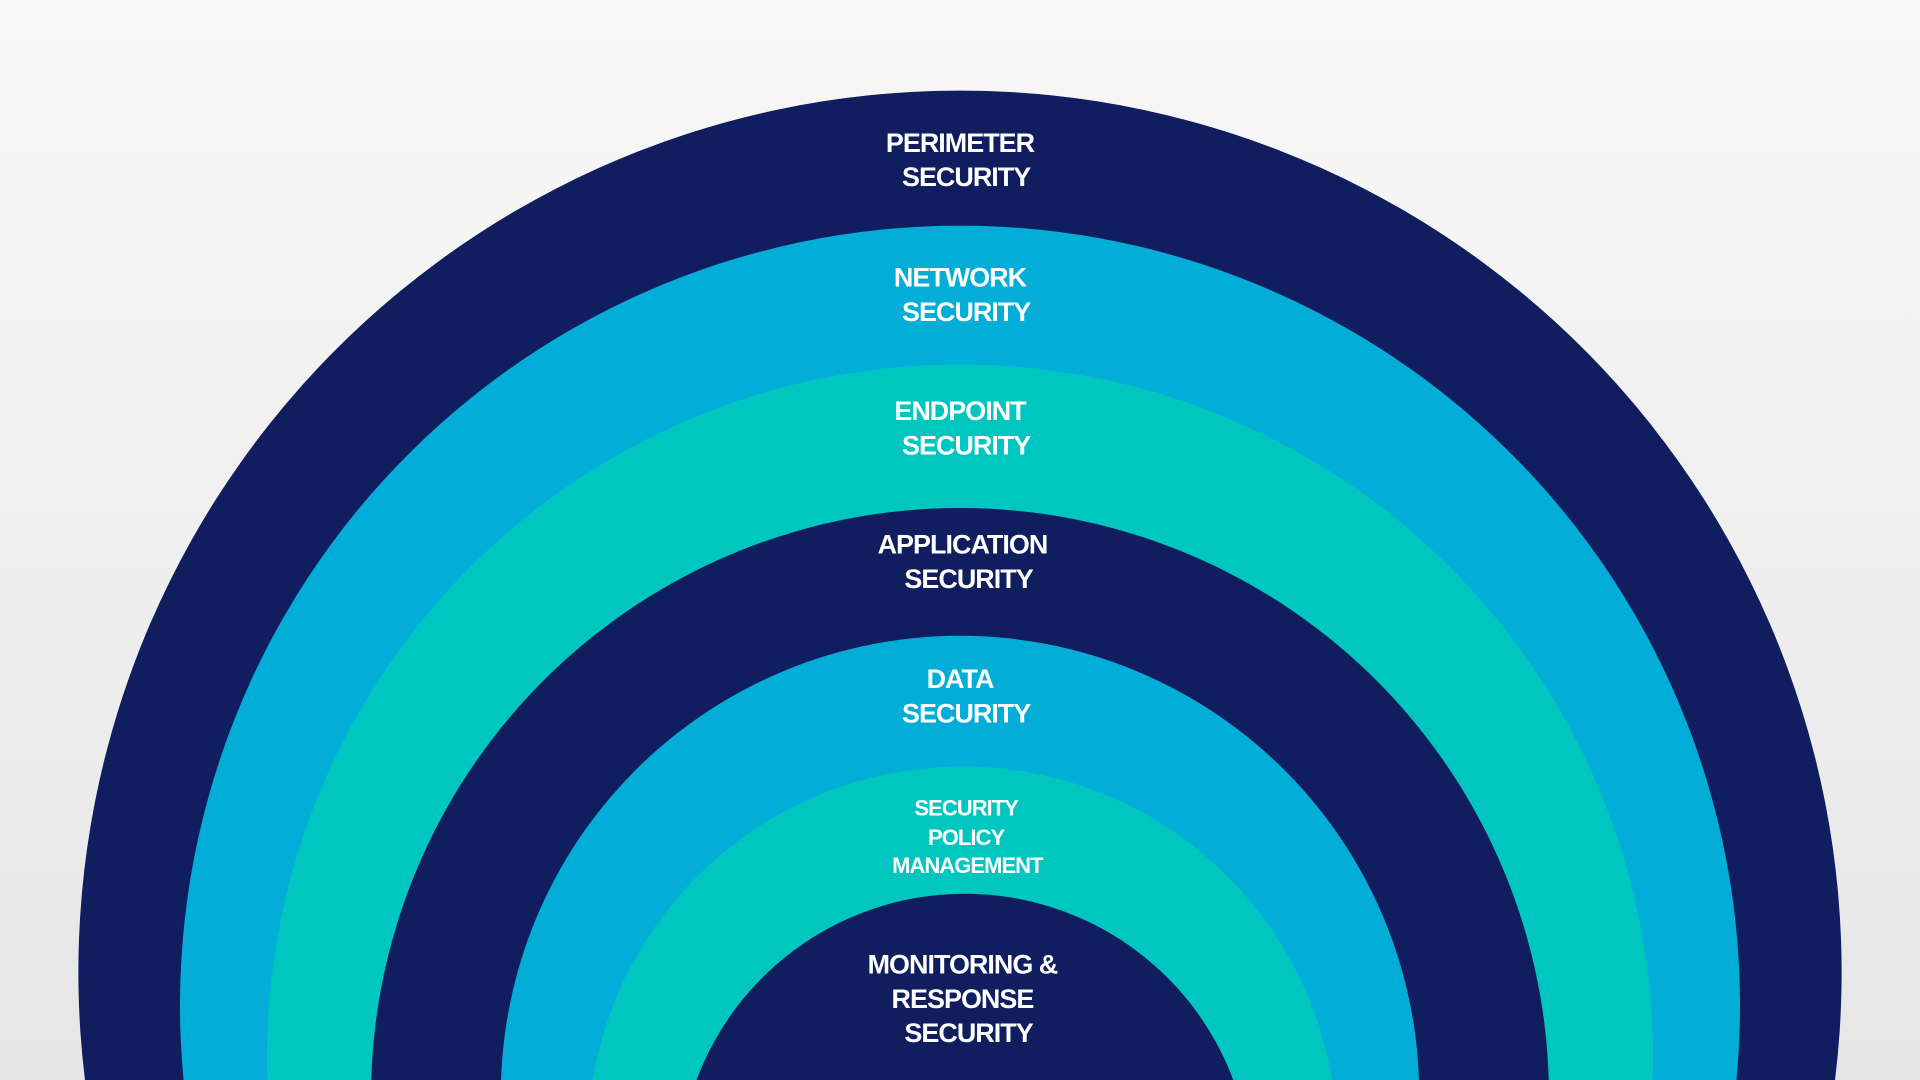 This screenshot has width=1920, height=1080. Describe the element at coordinates (966, 177) in the screenshot. I see `layer-label-perimeter-line2: SECURITY` at that location.